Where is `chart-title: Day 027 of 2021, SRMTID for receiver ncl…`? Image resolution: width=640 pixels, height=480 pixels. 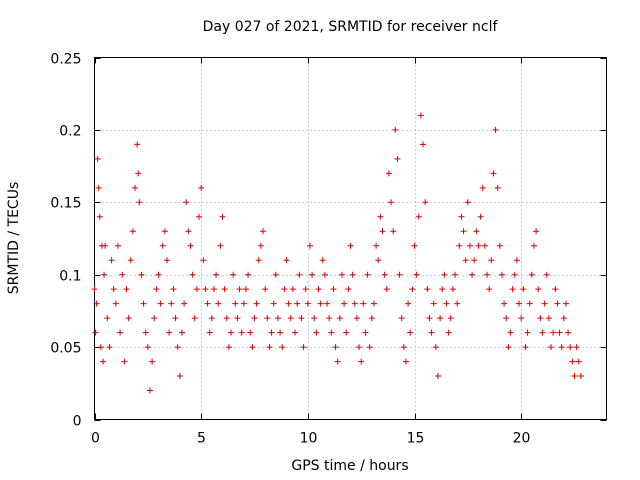
chart-title: Day 027 of 2021, SRMTID for receiver ncl… is located at coordinates (351, 27).